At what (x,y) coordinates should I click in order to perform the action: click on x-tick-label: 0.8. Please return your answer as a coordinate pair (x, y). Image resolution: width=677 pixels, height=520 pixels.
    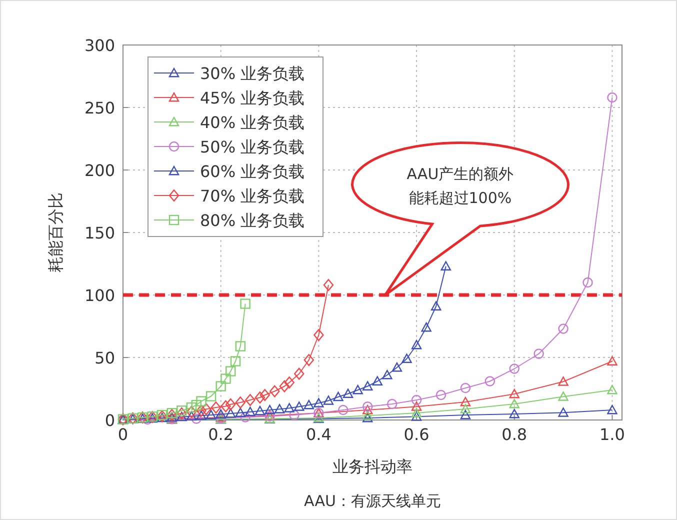
    Looking at the image, I should click on (515, 434).